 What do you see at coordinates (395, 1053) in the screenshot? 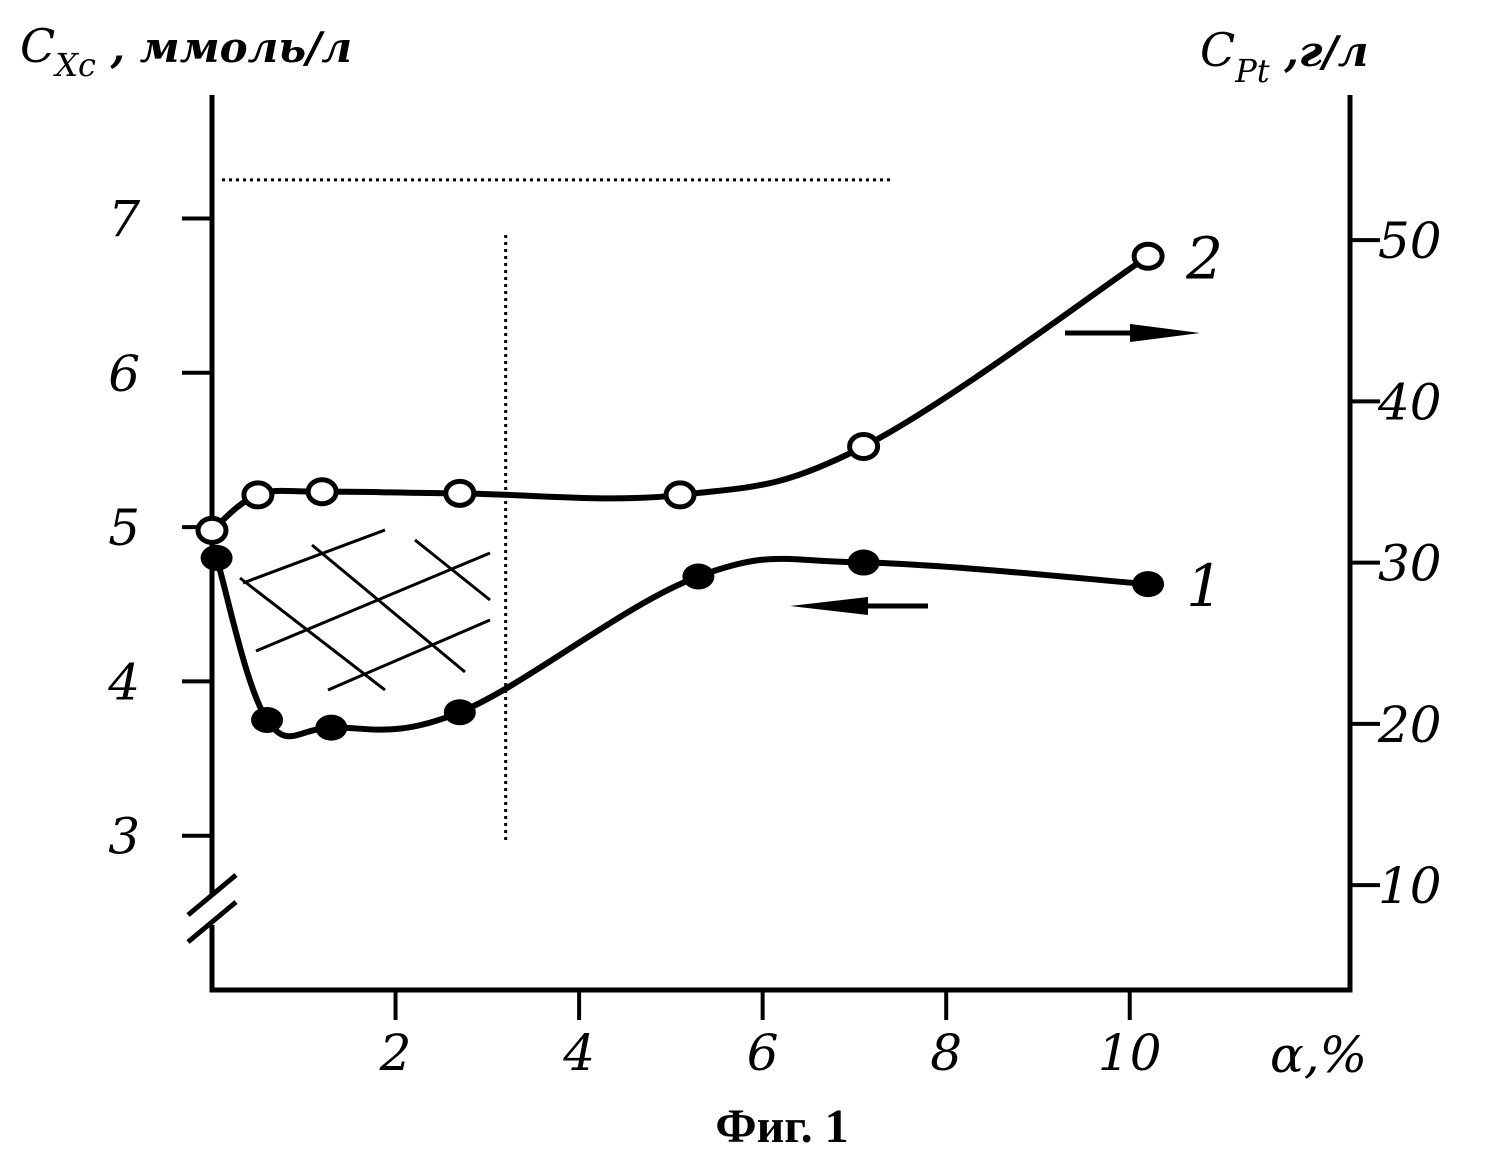
I see `x-tick-label: 2` at bounding box center [395, 1053].